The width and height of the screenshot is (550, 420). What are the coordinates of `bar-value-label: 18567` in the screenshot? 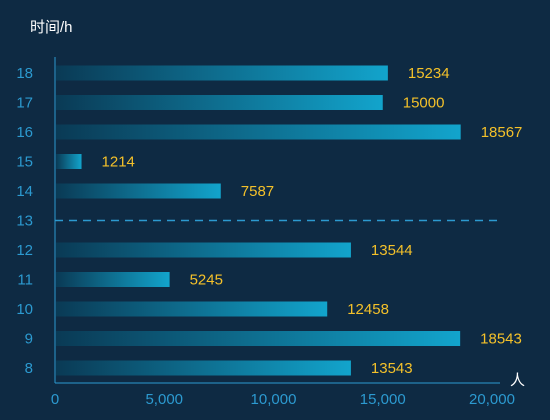 It's located at (502, 132).